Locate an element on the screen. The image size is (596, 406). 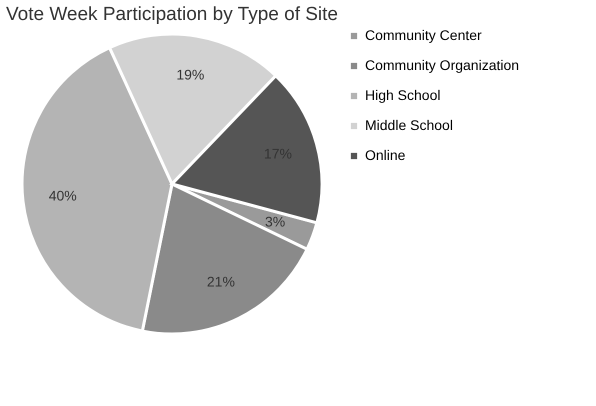
legend-label: Community Center is located at coordinates (423, 35).